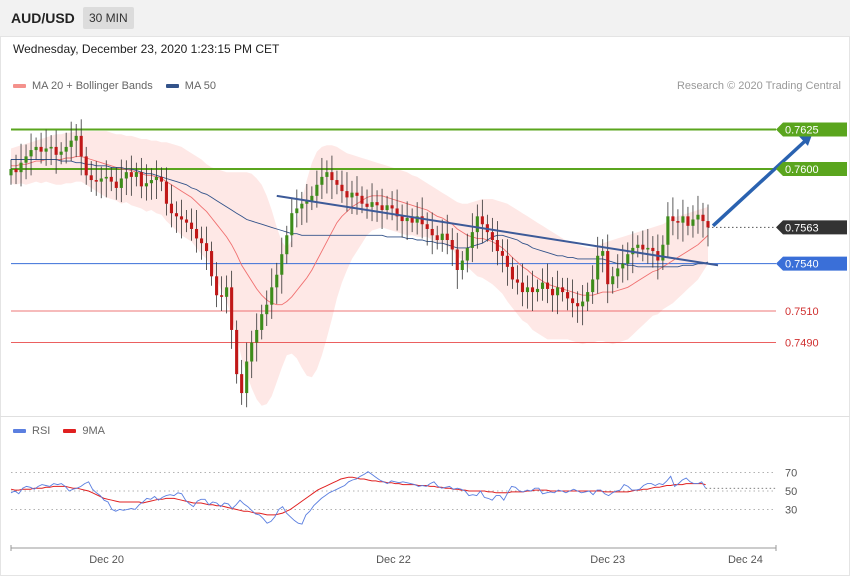 The height and width of the screenshot is (576, 850). I want to click on trend-line, so click(497, 230).